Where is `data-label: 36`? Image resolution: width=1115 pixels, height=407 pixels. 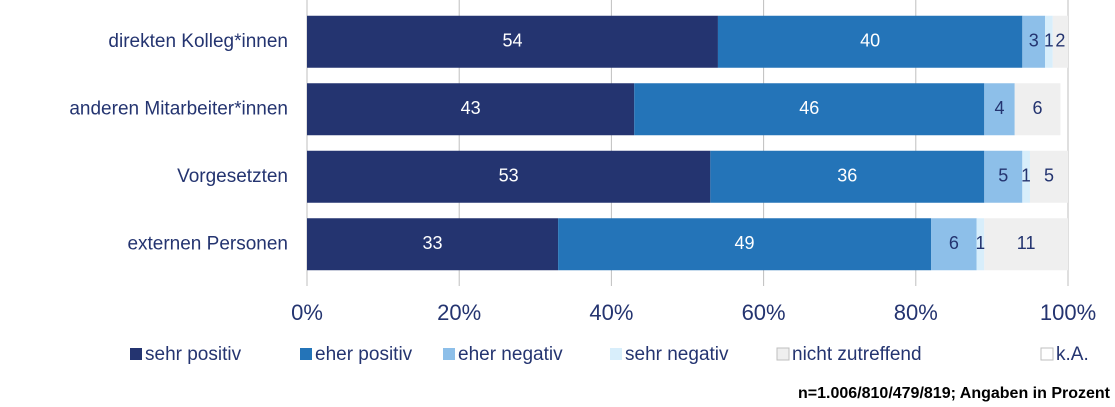
data-label: 36 is located at coordinates (847, 176).